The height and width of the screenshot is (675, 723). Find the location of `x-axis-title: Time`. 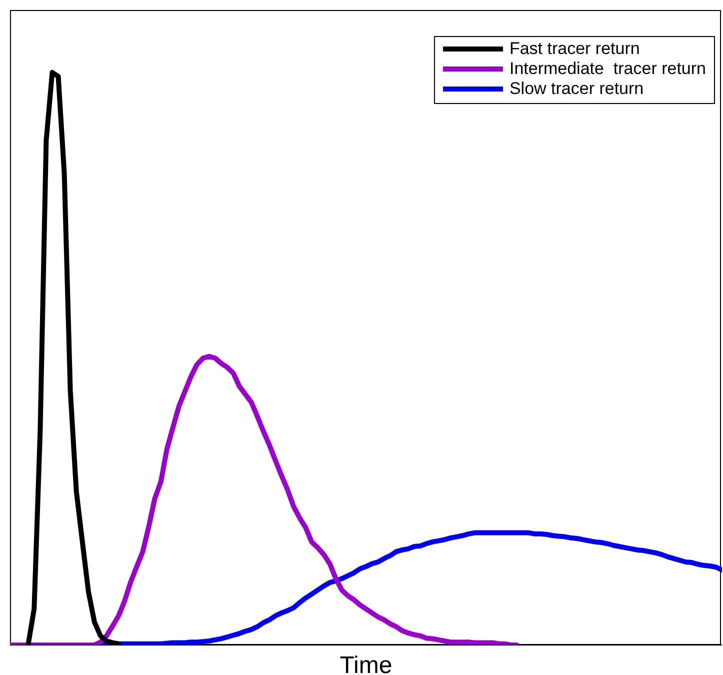

x-axis-title: Time is located at coordinates (366, 663).